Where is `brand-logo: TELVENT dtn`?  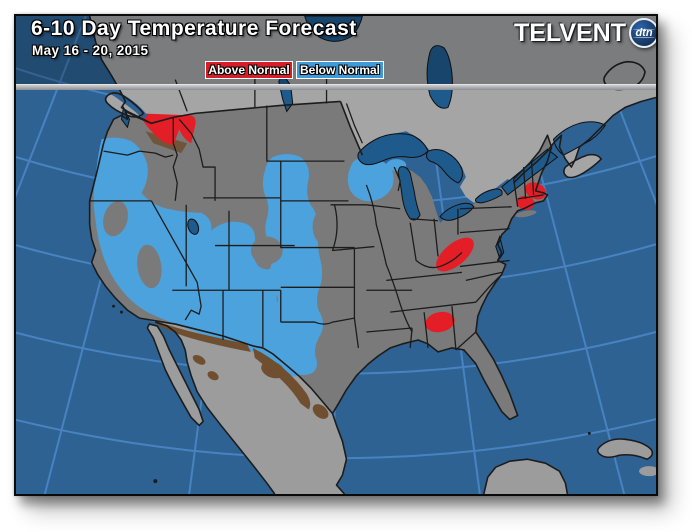 brand-logo: TELVENT dtn is located at coordinates (584, 33).